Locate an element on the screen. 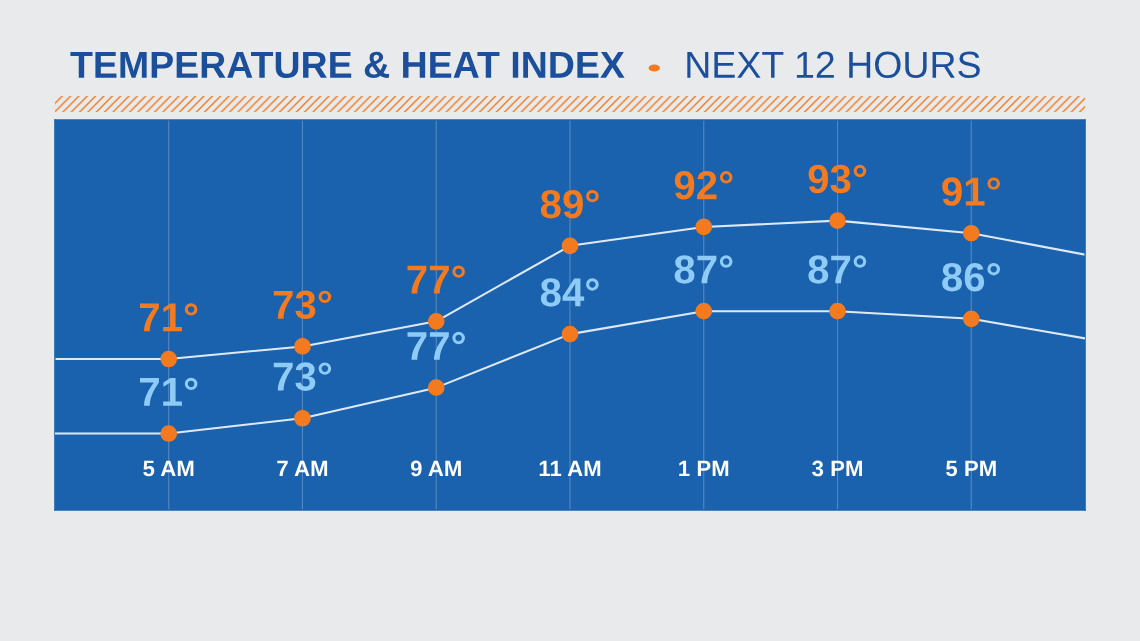 Image resolution: width=1140 pixels, height=641 pixels. data-label: 84° is located at coordinates (569, 292).